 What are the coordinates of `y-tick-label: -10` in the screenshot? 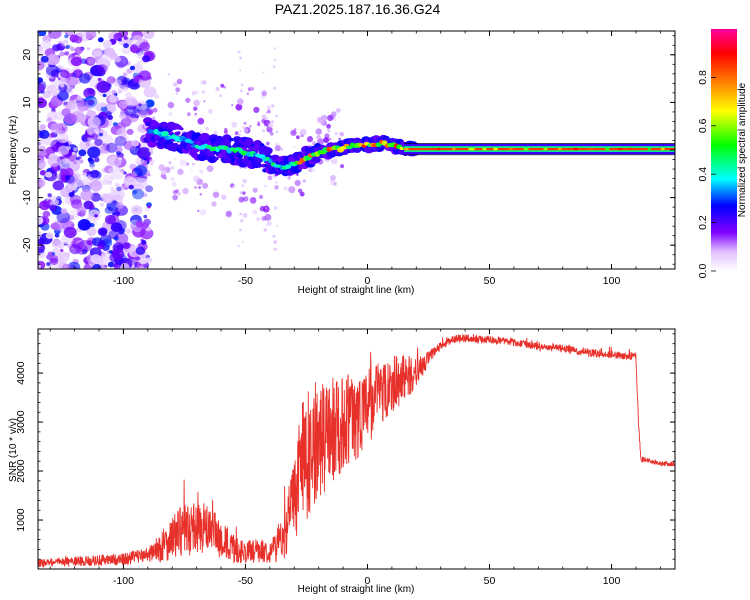 It's located at (27, 197).